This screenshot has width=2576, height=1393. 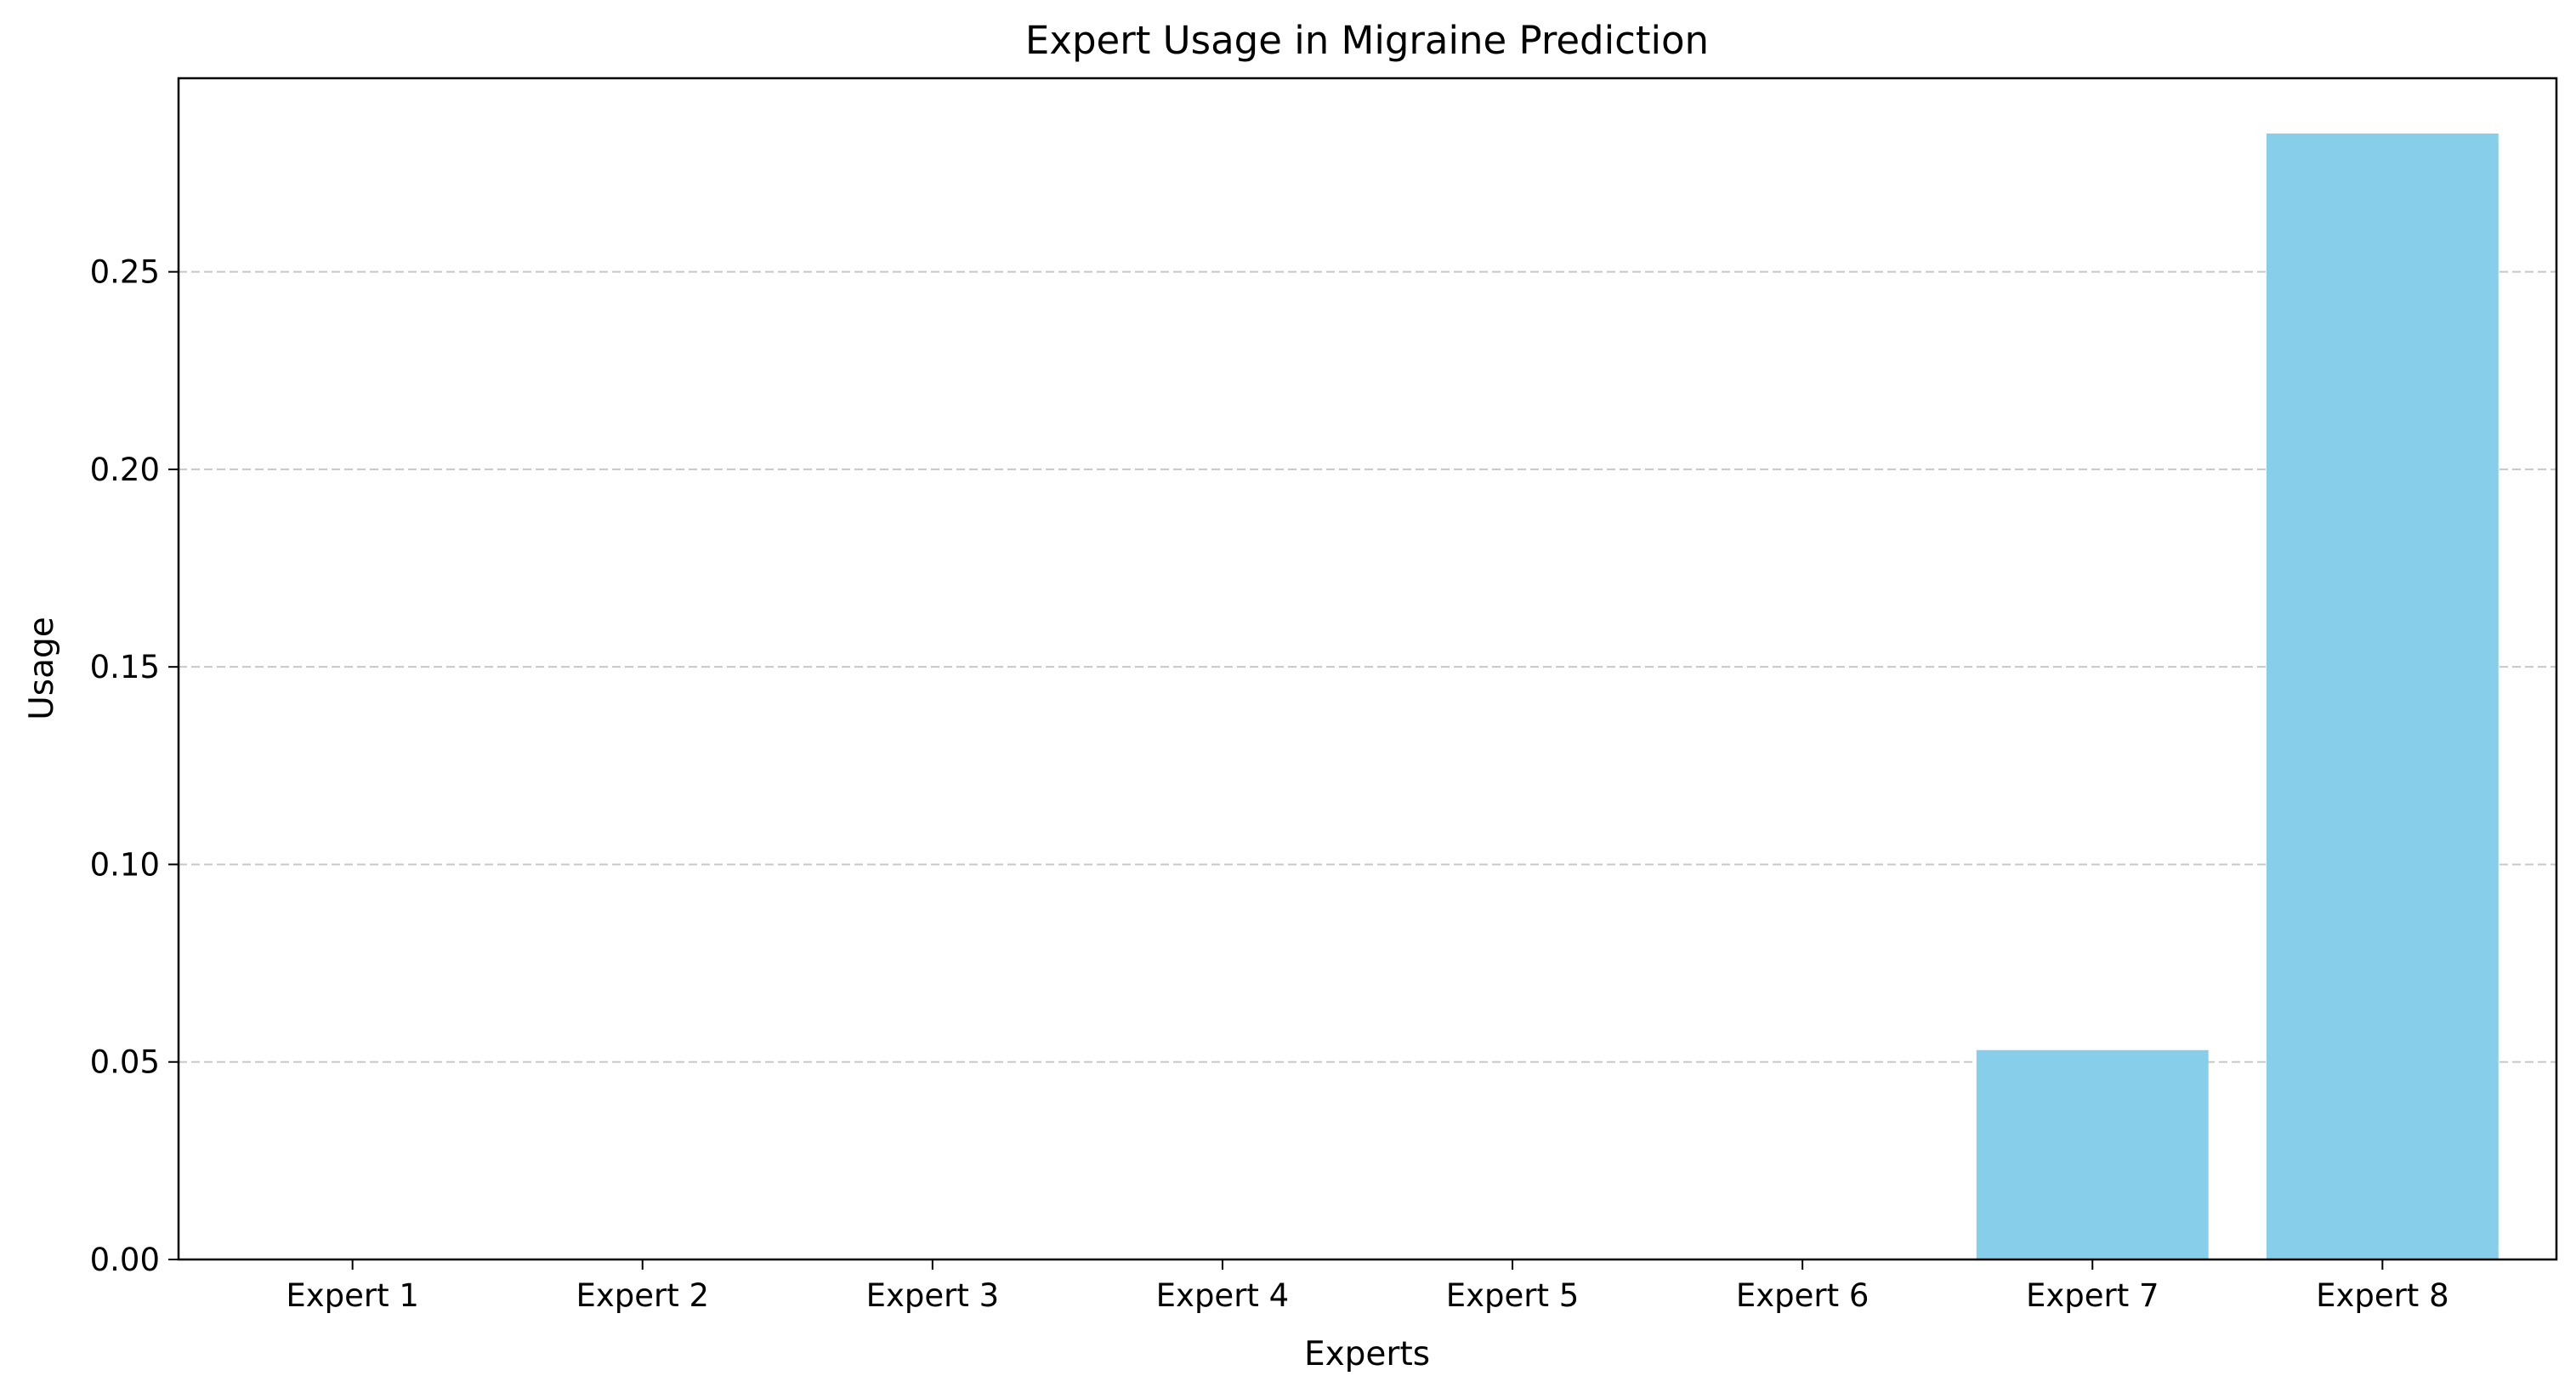 What do you see at coordinates (643, 1295) in the screenshot?
I see `x-tick-label: Expert 2` at bounding box center [643, 1295].